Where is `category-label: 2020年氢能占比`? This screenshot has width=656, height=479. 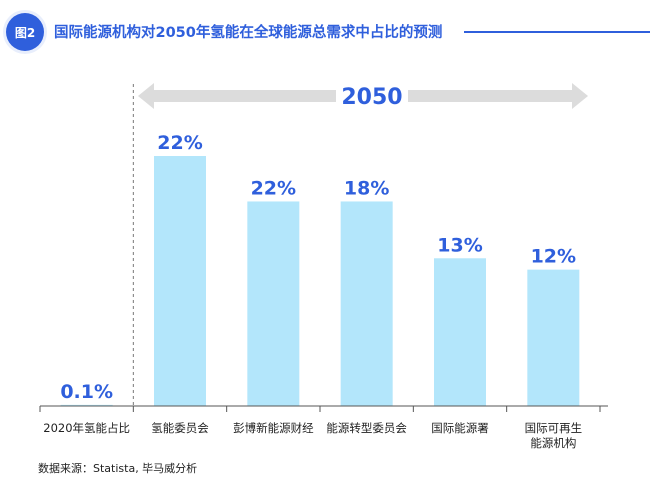
category-label: 2020年氢能占比 is located at coordinates (86, 428).